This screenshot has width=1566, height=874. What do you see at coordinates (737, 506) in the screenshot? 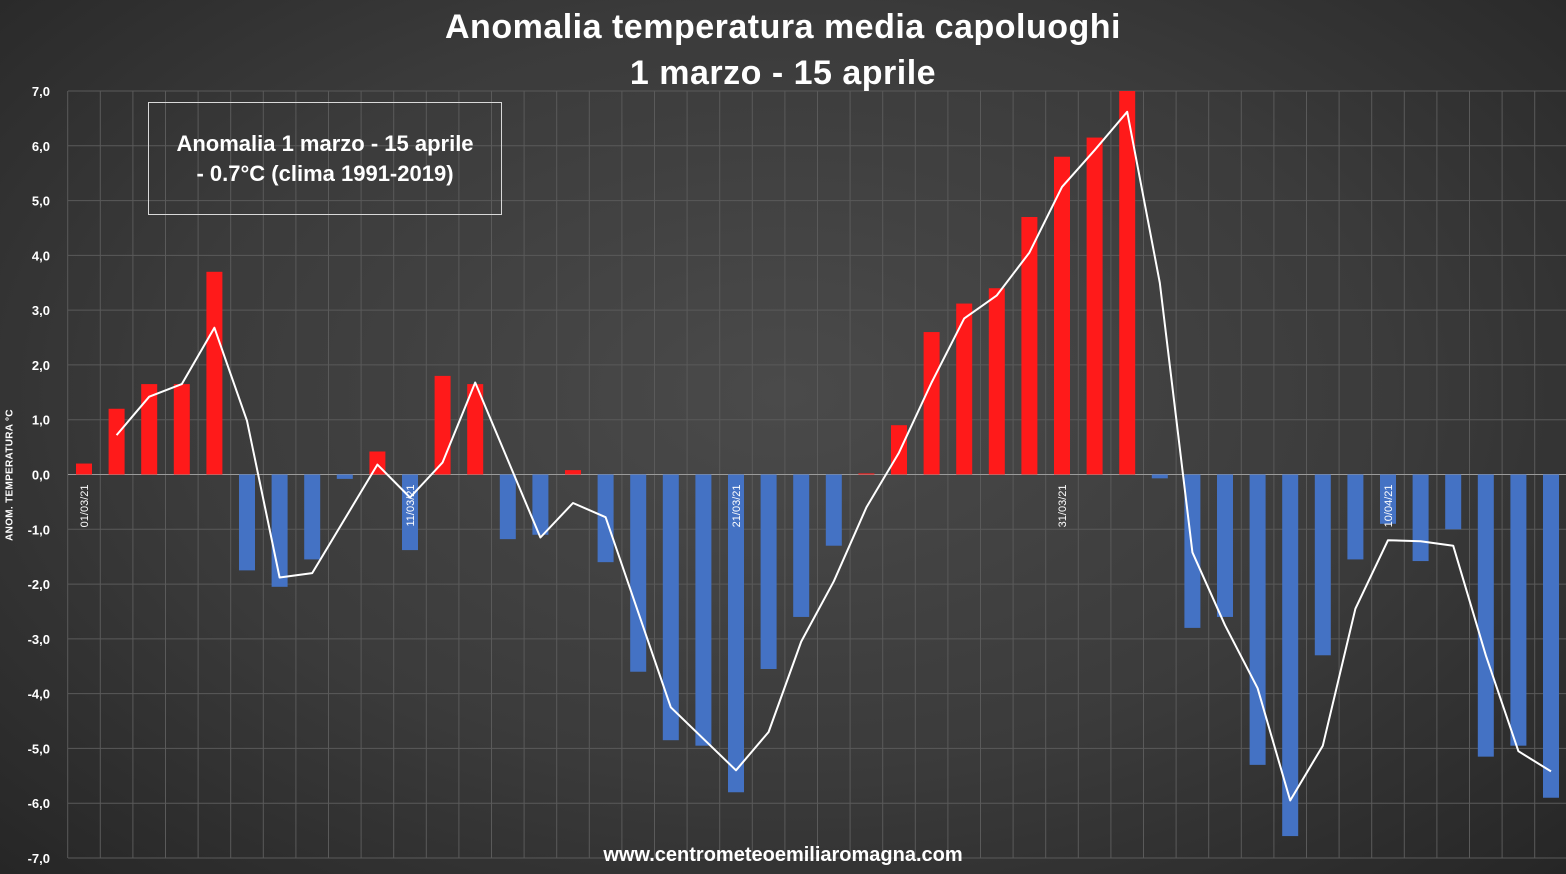
I see `x-tick-label: 21/03/21` at bounding box center [737, 506].